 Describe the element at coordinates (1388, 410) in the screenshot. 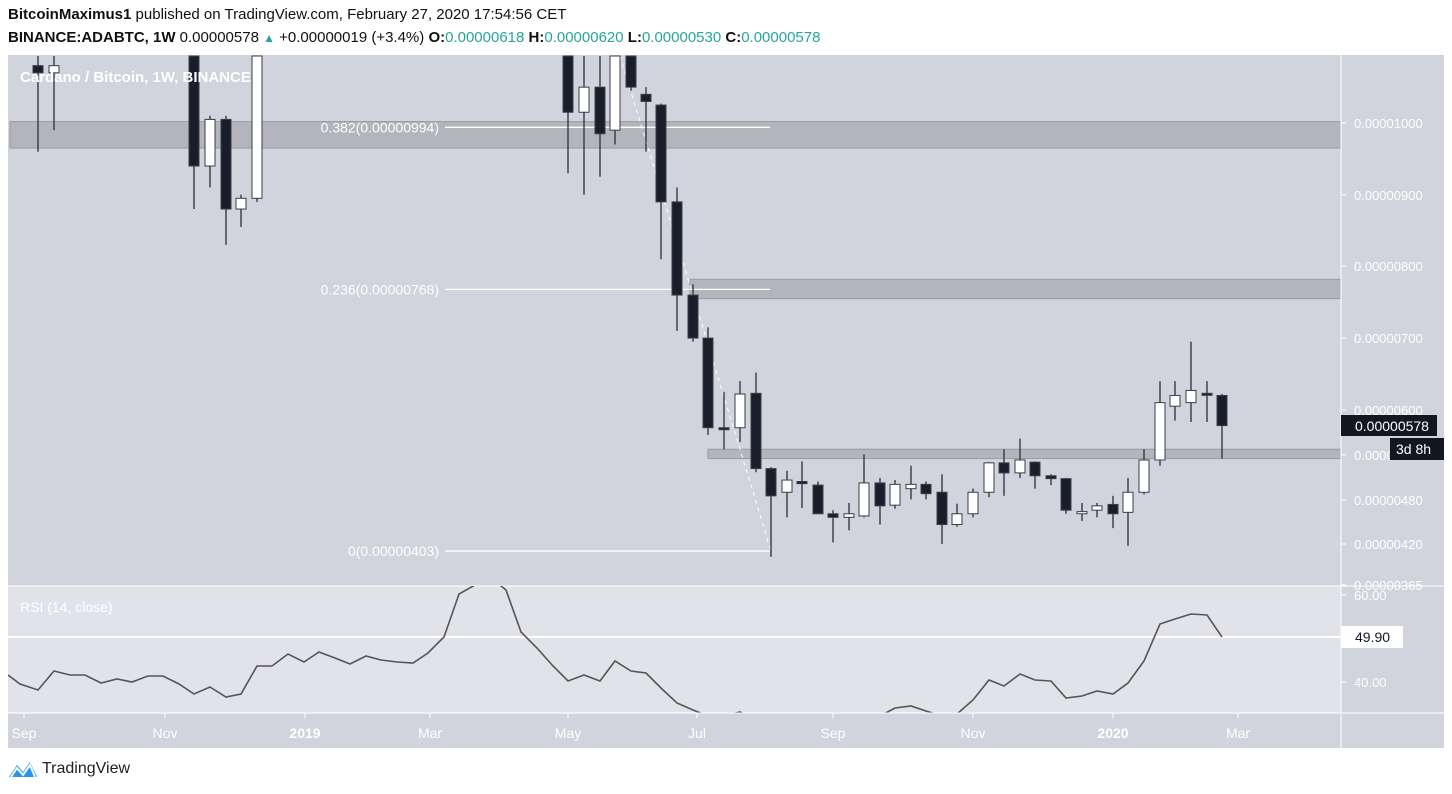

I see `price-tick-label: 0.00000600` at that location.